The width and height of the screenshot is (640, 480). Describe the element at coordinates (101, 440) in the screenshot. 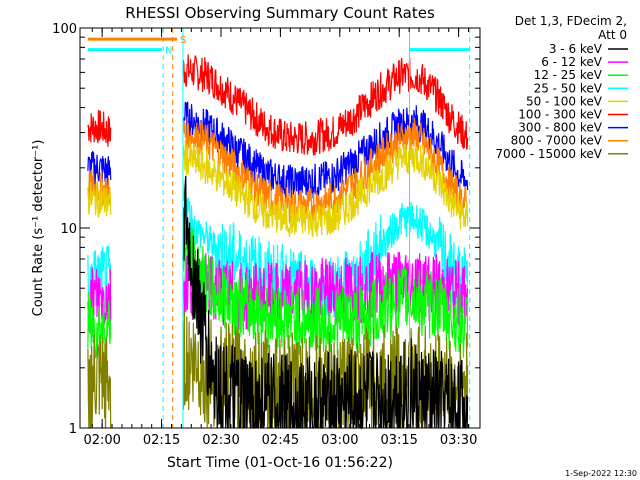

I see `x-tick-label: 02:00` at that location.